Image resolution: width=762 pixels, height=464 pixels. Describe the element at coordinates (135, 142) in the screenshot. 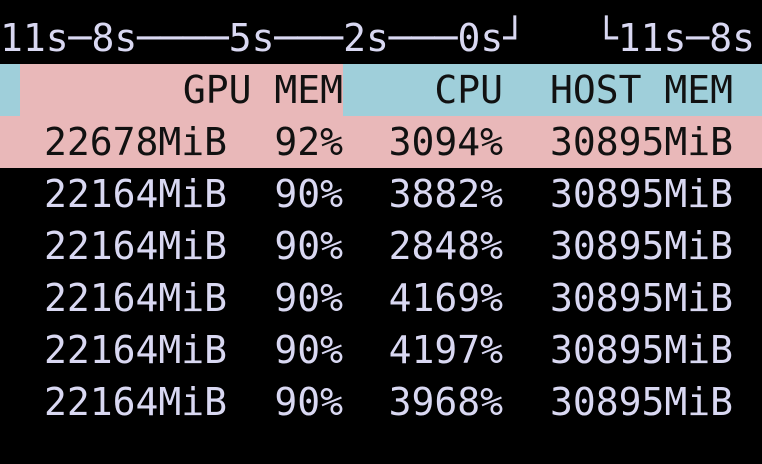

I see `gpu-mem: 22678MiB` at that location.